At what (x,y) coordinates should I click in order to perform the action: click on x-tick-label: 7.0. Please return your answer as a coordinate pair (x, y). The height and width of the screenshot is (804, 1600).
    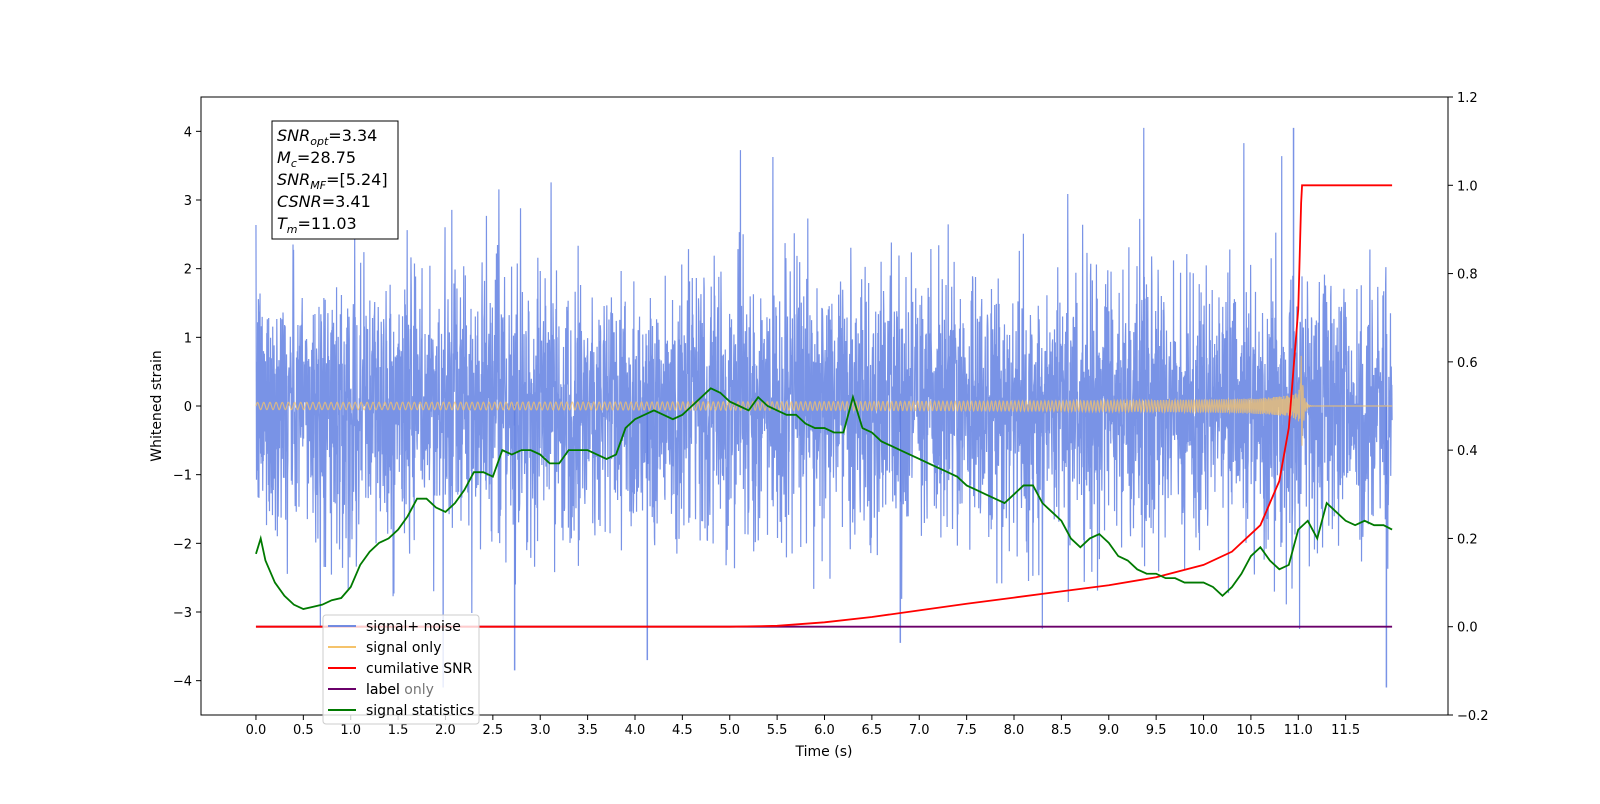
    Looking at the image, I should click on (919, 730).